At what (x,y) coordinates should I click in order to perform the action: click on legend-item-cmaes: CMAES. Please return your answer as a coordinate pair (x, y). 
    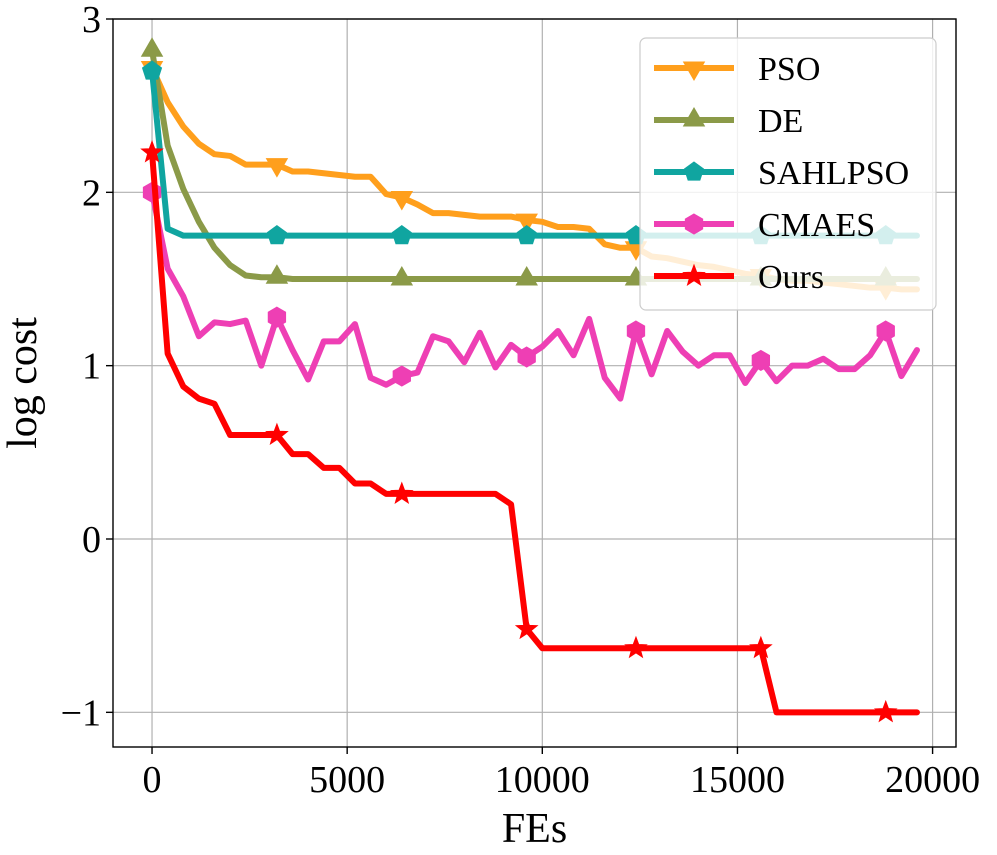
    Looking at the image, I should click on (764, 225).